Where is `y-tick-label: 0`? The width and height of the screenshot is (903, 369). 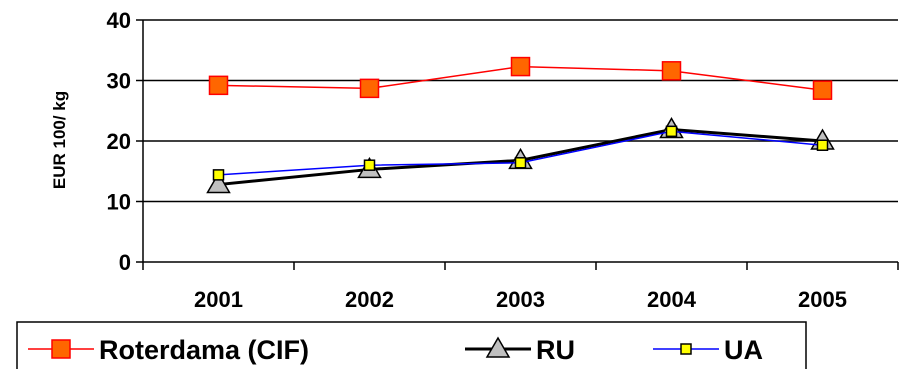 y-tick-label: 0 is located at coordinates (125, 262).